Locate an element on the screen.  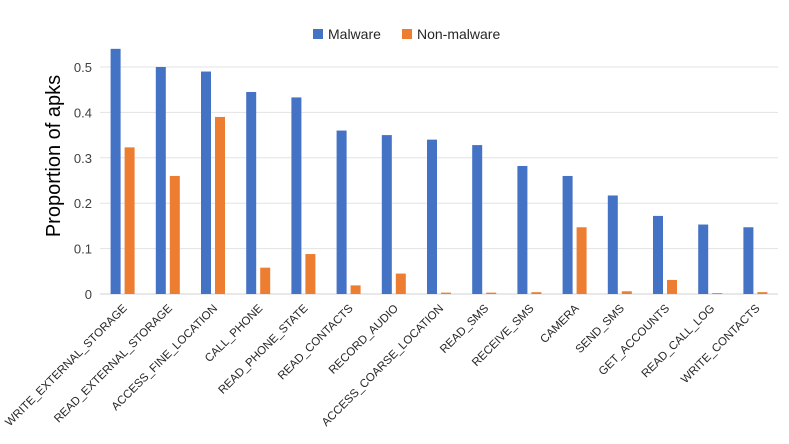
x-category-label: READ_CONTACTS is located at coordinates (316, 342).